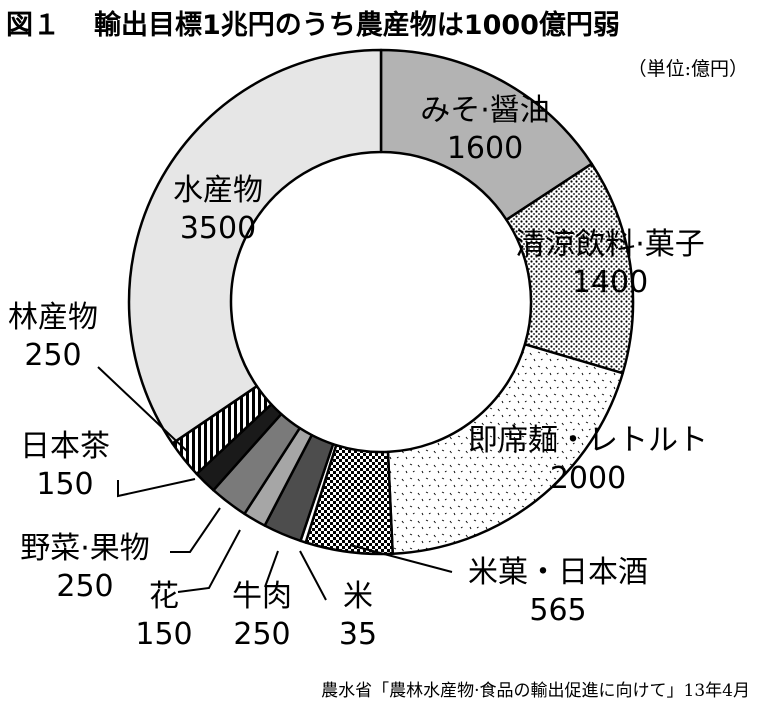 The width and height of the screenshot is (758, 707). Describe the element at coordinates (64, 484) in the screenshot. I see `slice-value-8: 150` at that location.